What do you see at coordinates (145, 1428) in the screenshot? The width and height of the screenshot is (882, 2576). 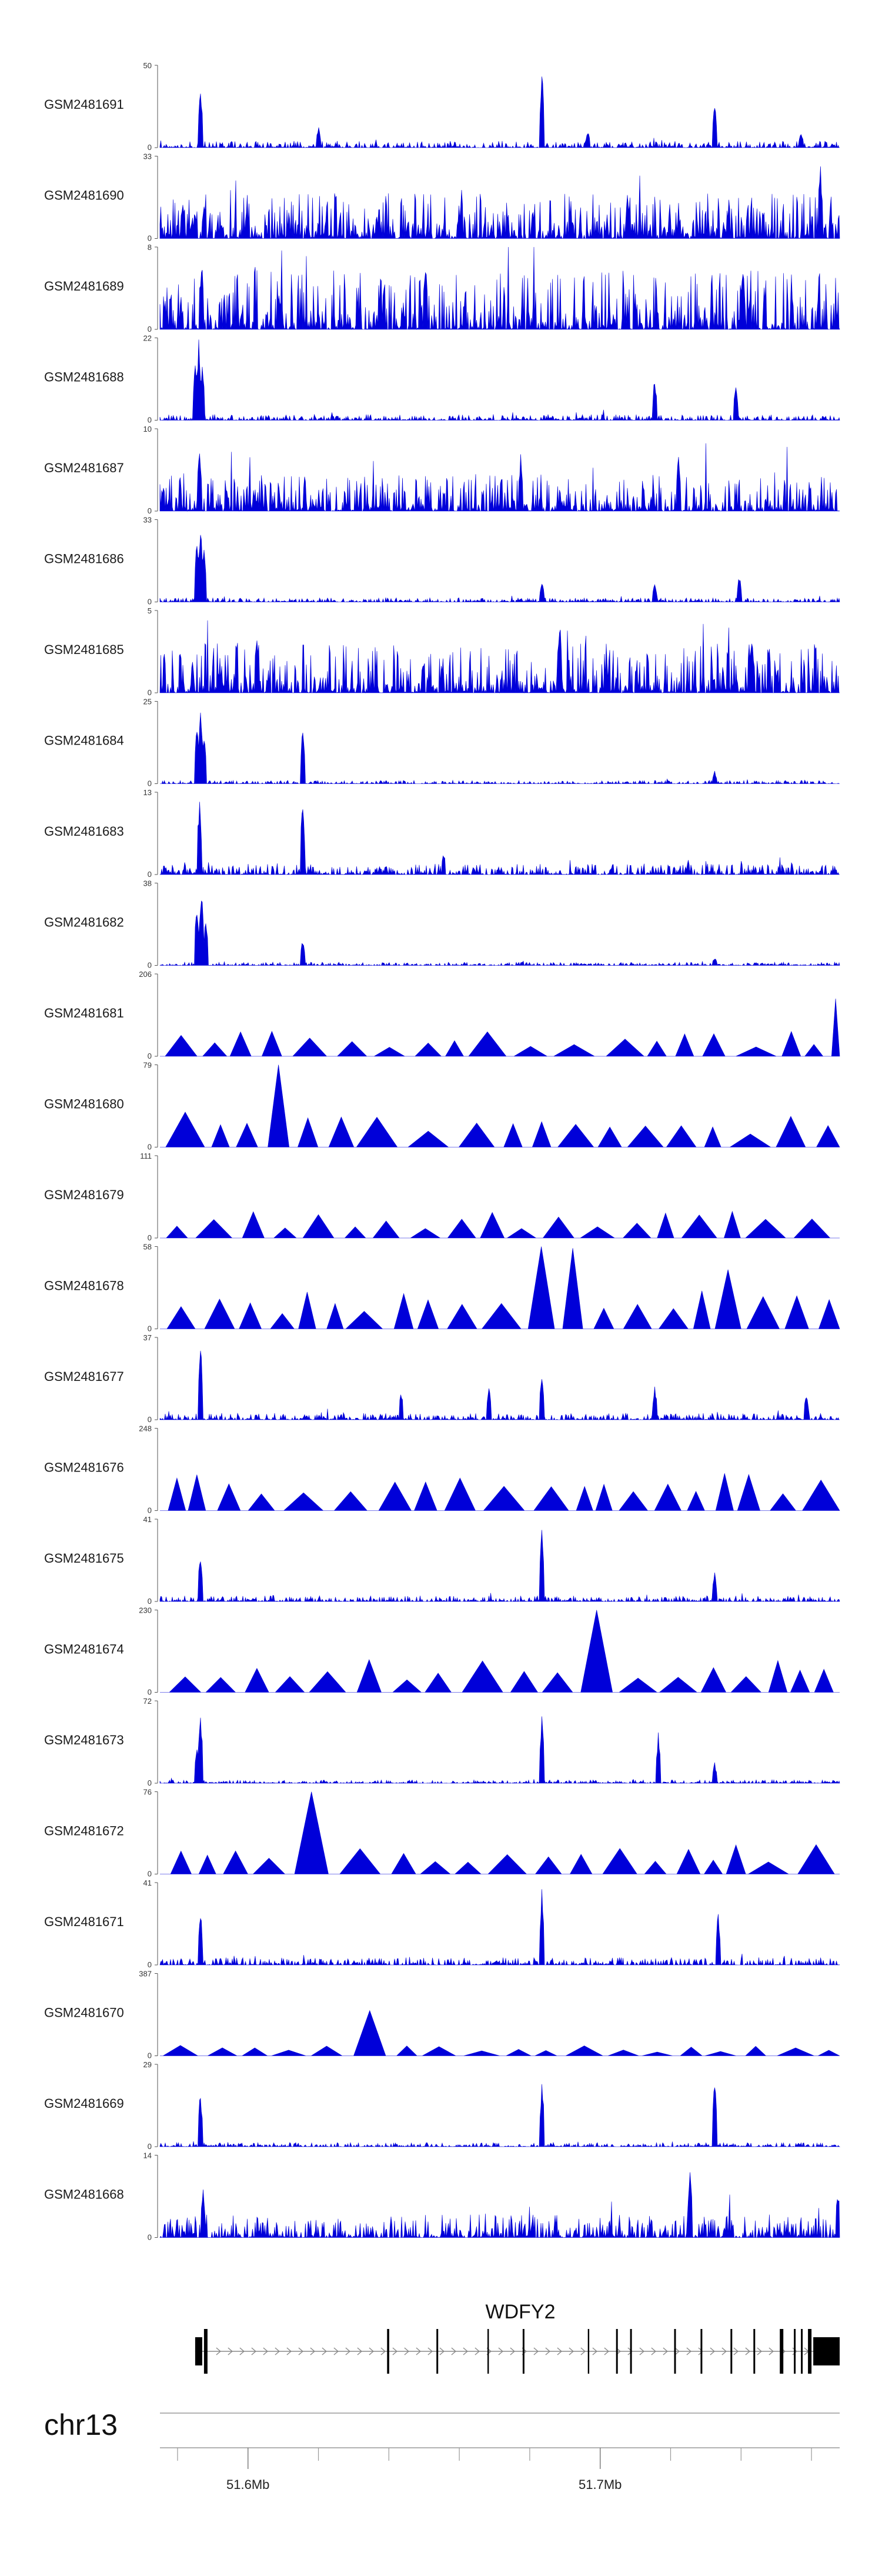 I see `y-max-label: 248` at bounding box center [145, 1428].